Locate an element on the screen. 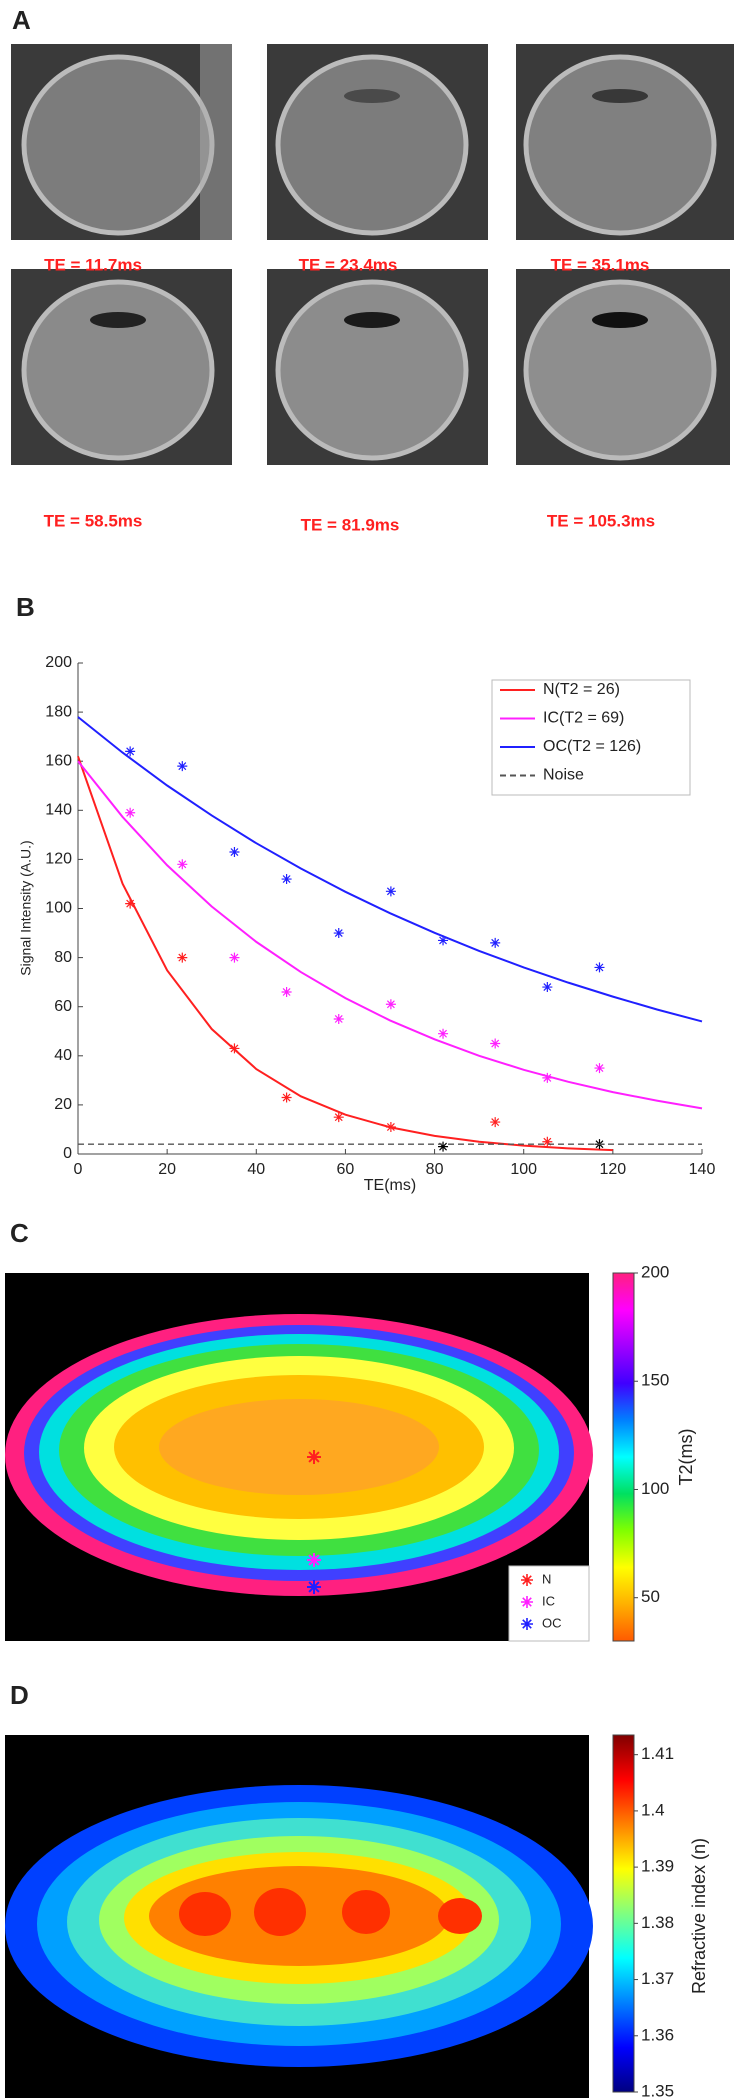 This screenshot has width=734, height=2098. legend-label: OC(T2 = 126) is located at coordinates (592, 746).